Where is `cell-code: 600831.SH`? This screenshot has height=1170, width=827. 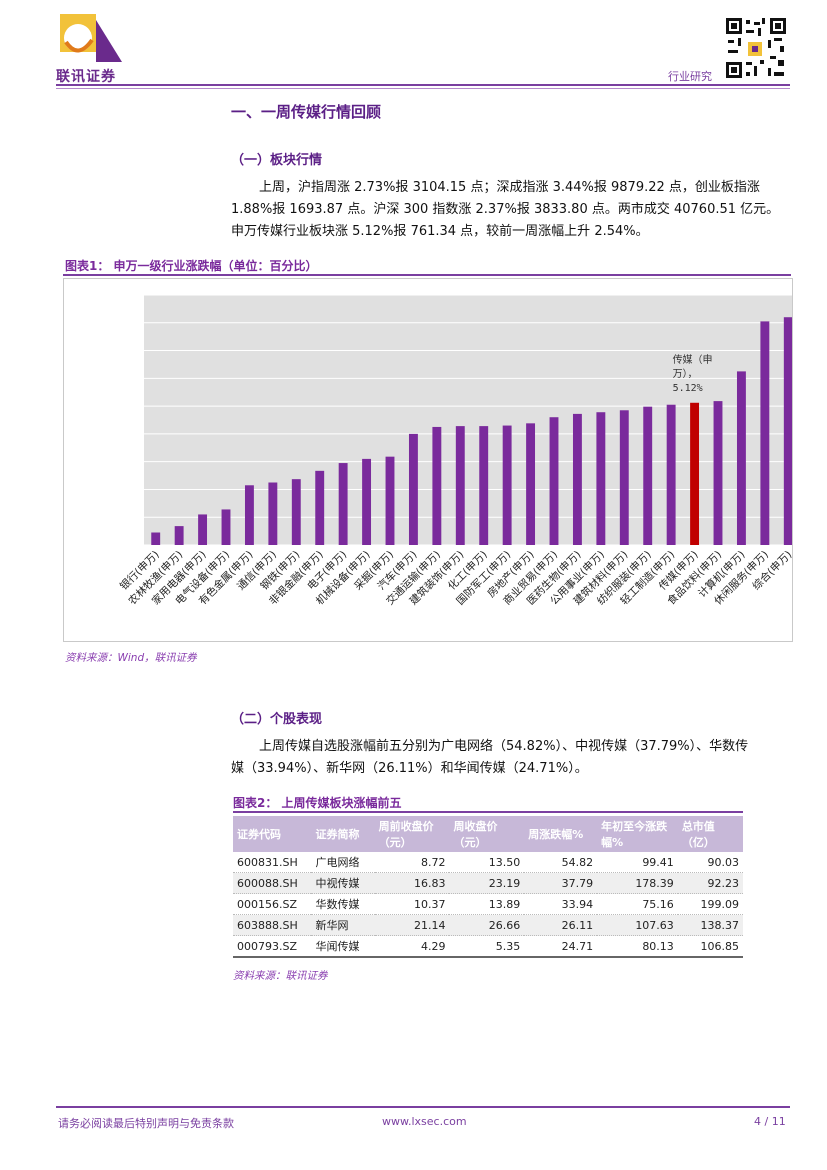
cell-code: 600831.SH is located at coordinates (272, 862).